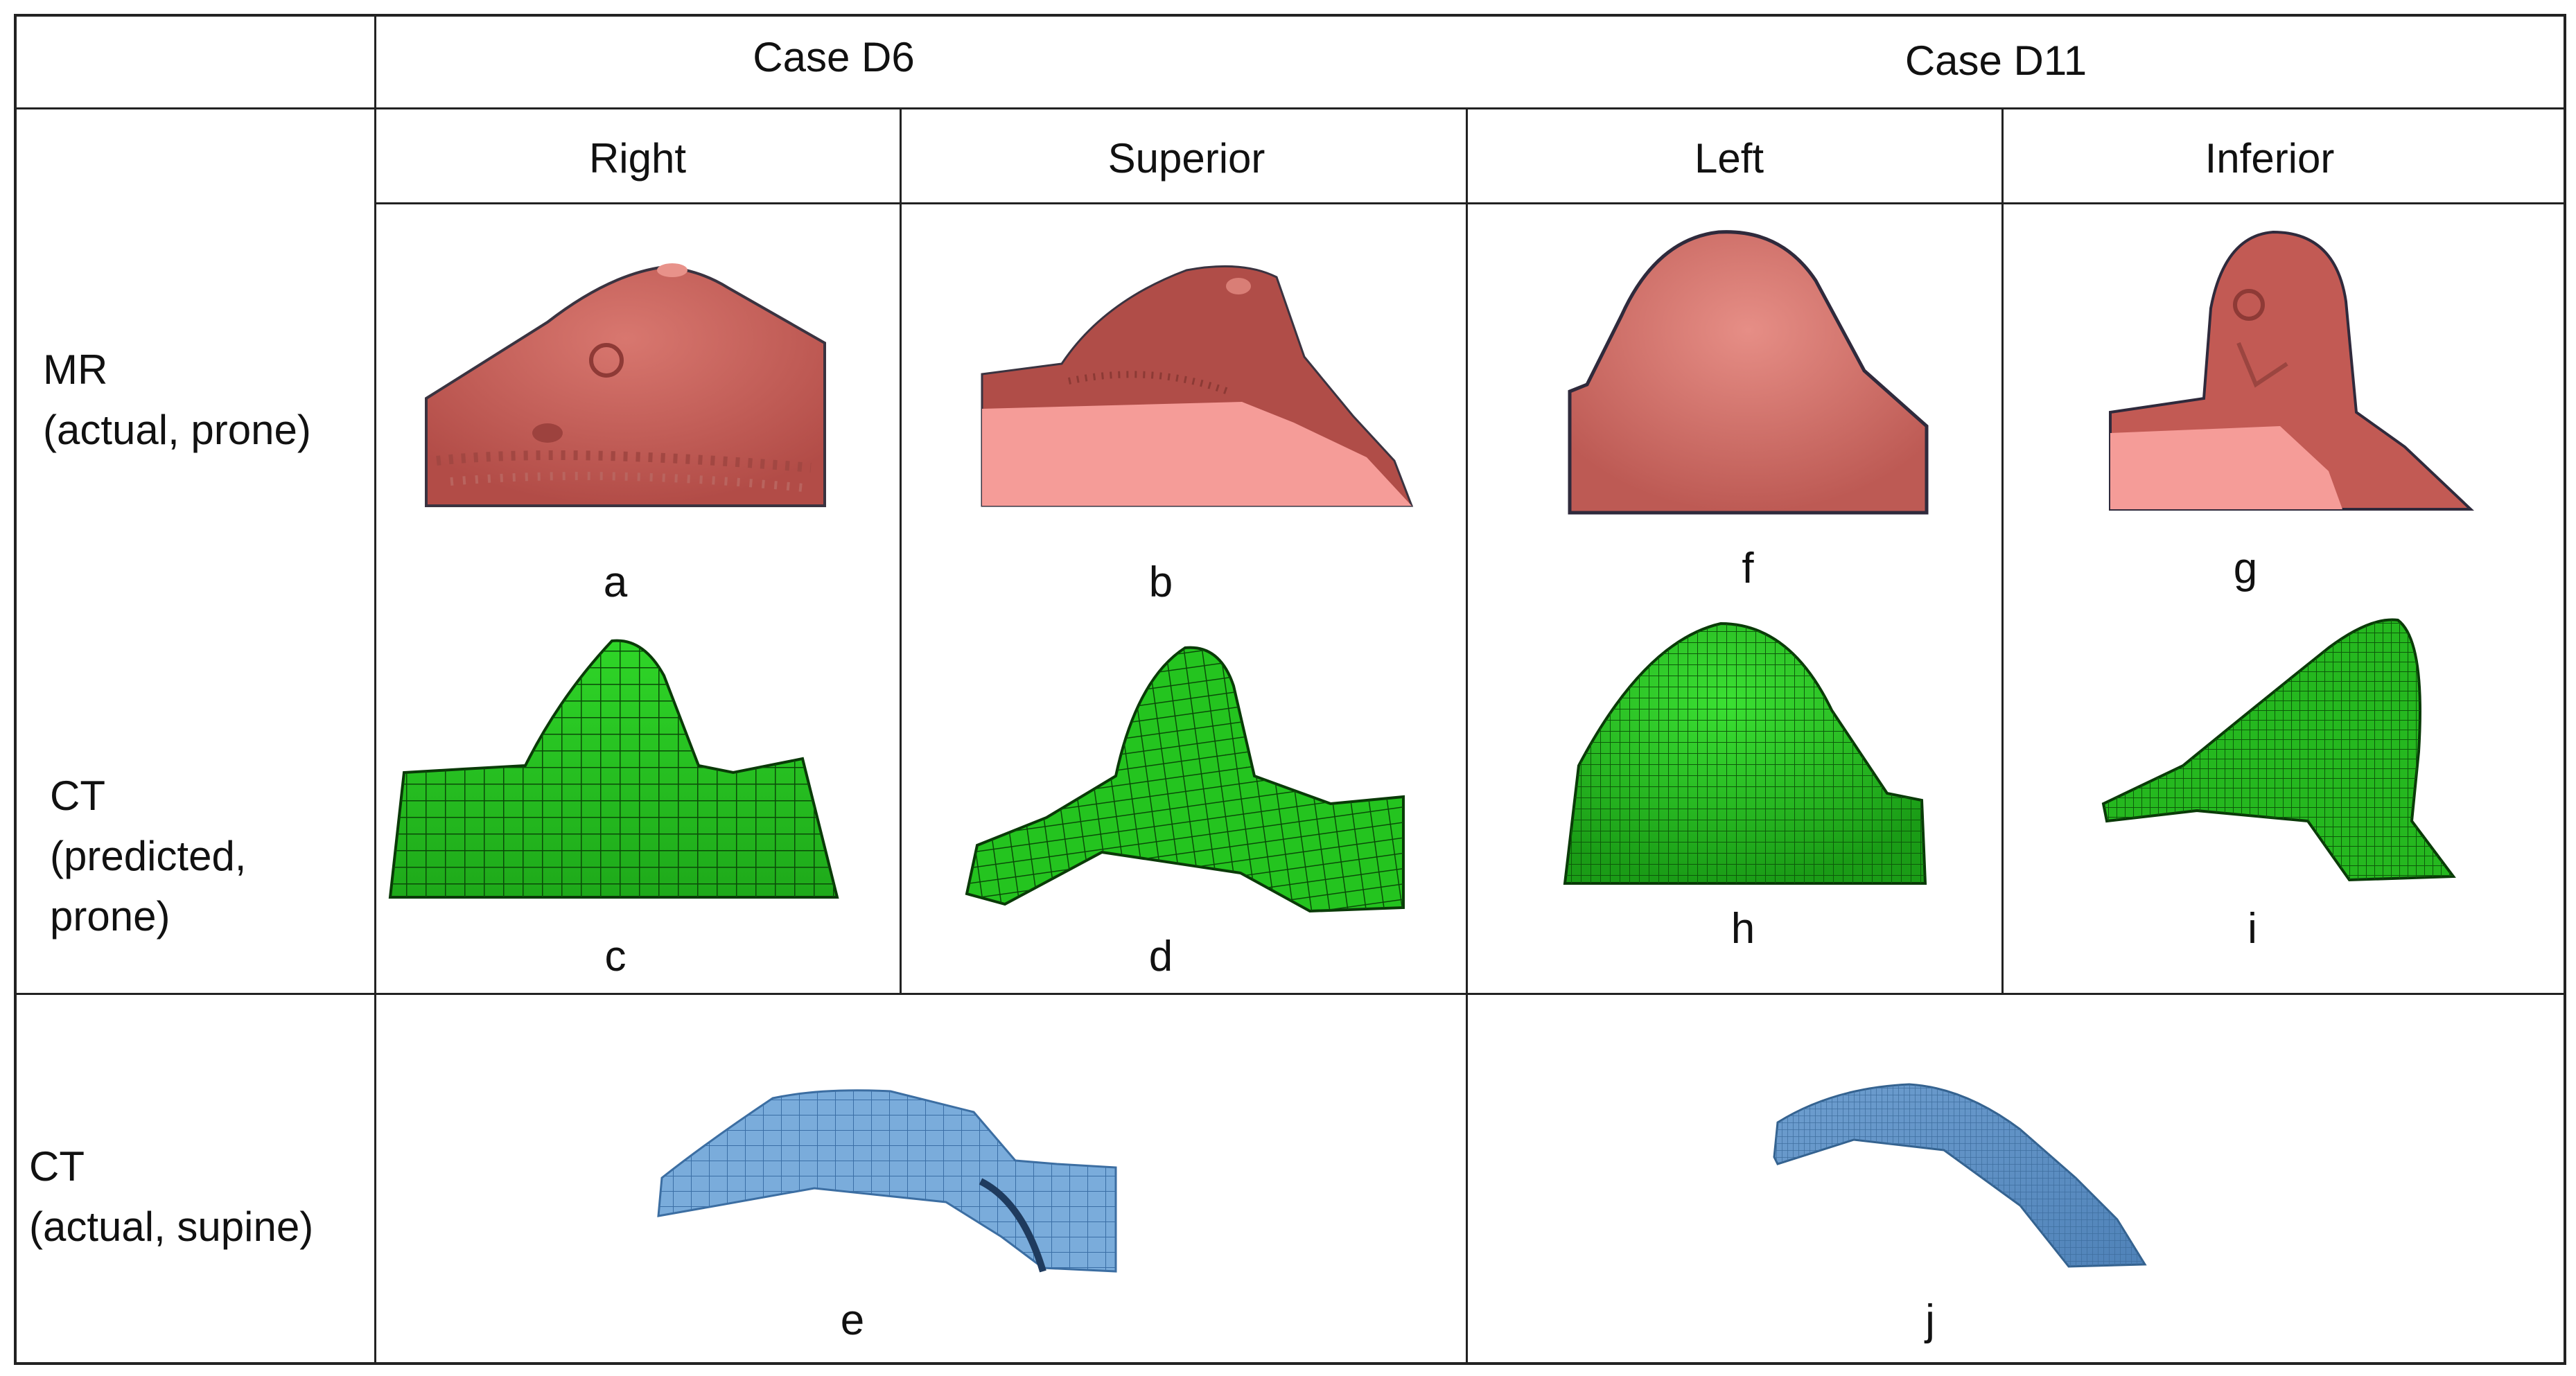  I want to click on mr-image-g, so click(2292, 371).